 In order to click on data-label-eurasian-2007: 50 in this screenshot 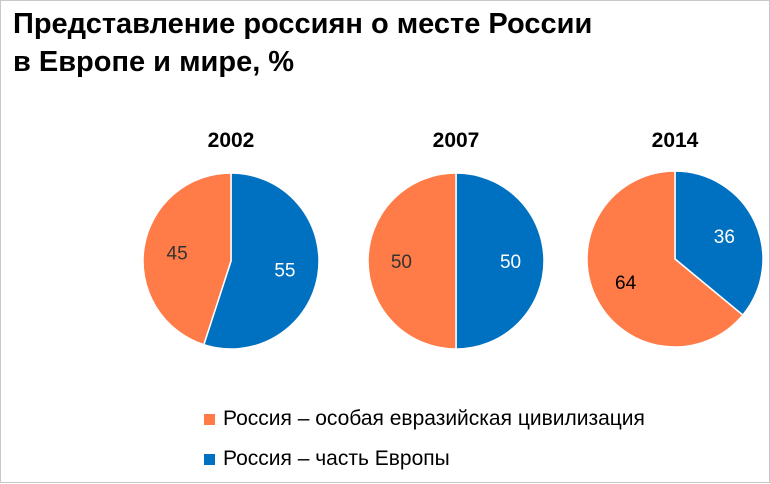, I will do `click(401, 262)`.